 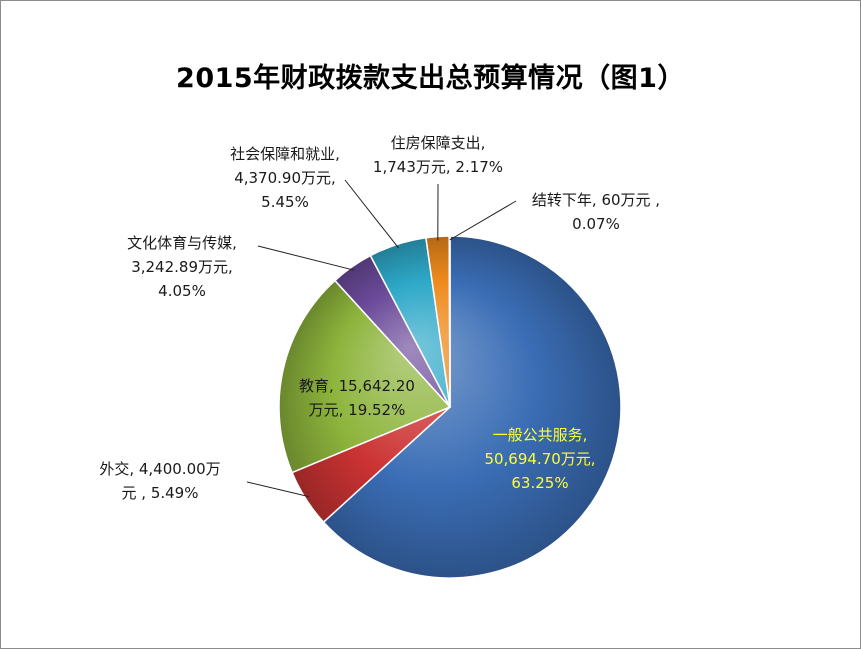 What do you see at coordinates (159, 469) in the screenshot?
I see `data-label-line: 外交, 4,400.00万` at bounding box center [159, 469].